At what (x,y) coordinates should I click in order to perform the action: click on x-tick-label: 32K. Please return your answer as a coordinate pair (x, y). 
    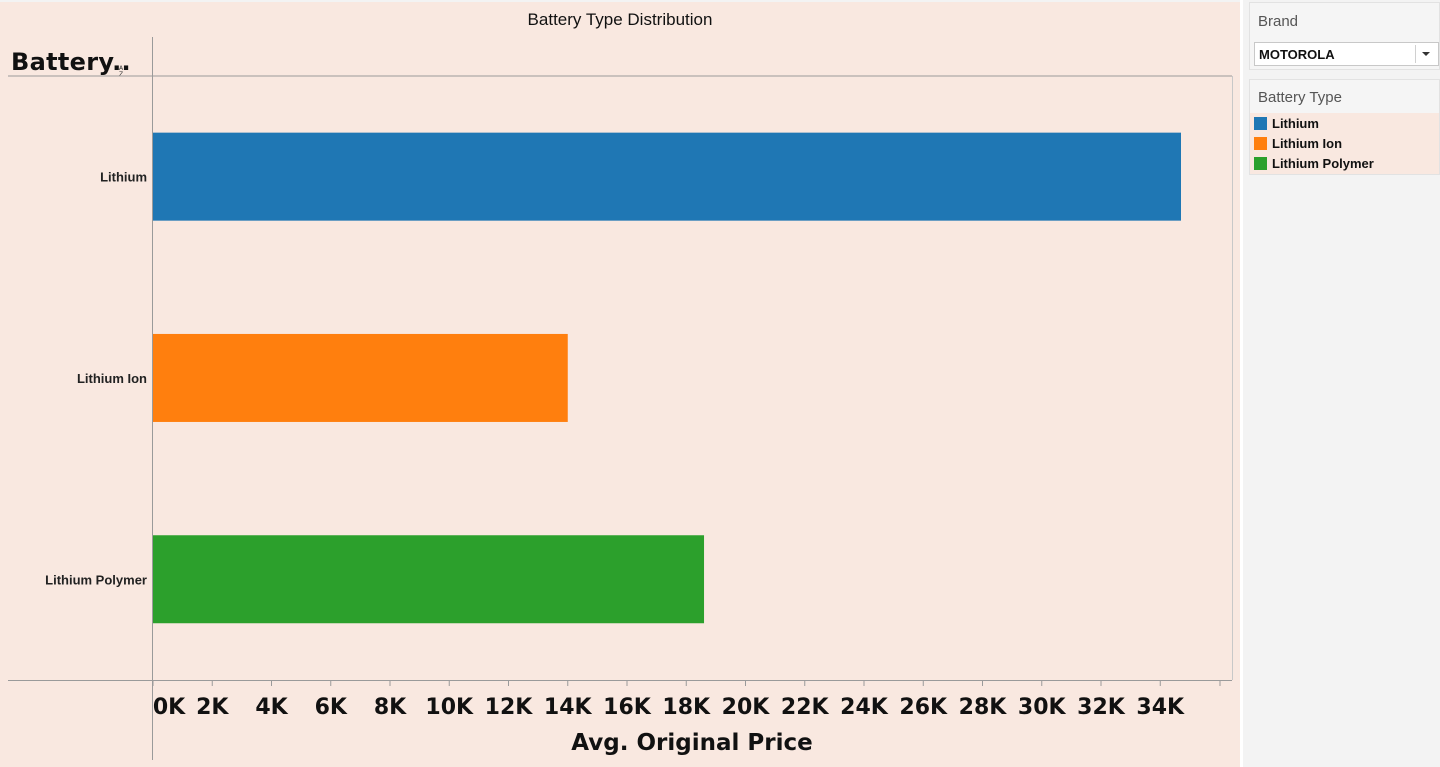
    Looking at the image, I should click on (1101, 707).